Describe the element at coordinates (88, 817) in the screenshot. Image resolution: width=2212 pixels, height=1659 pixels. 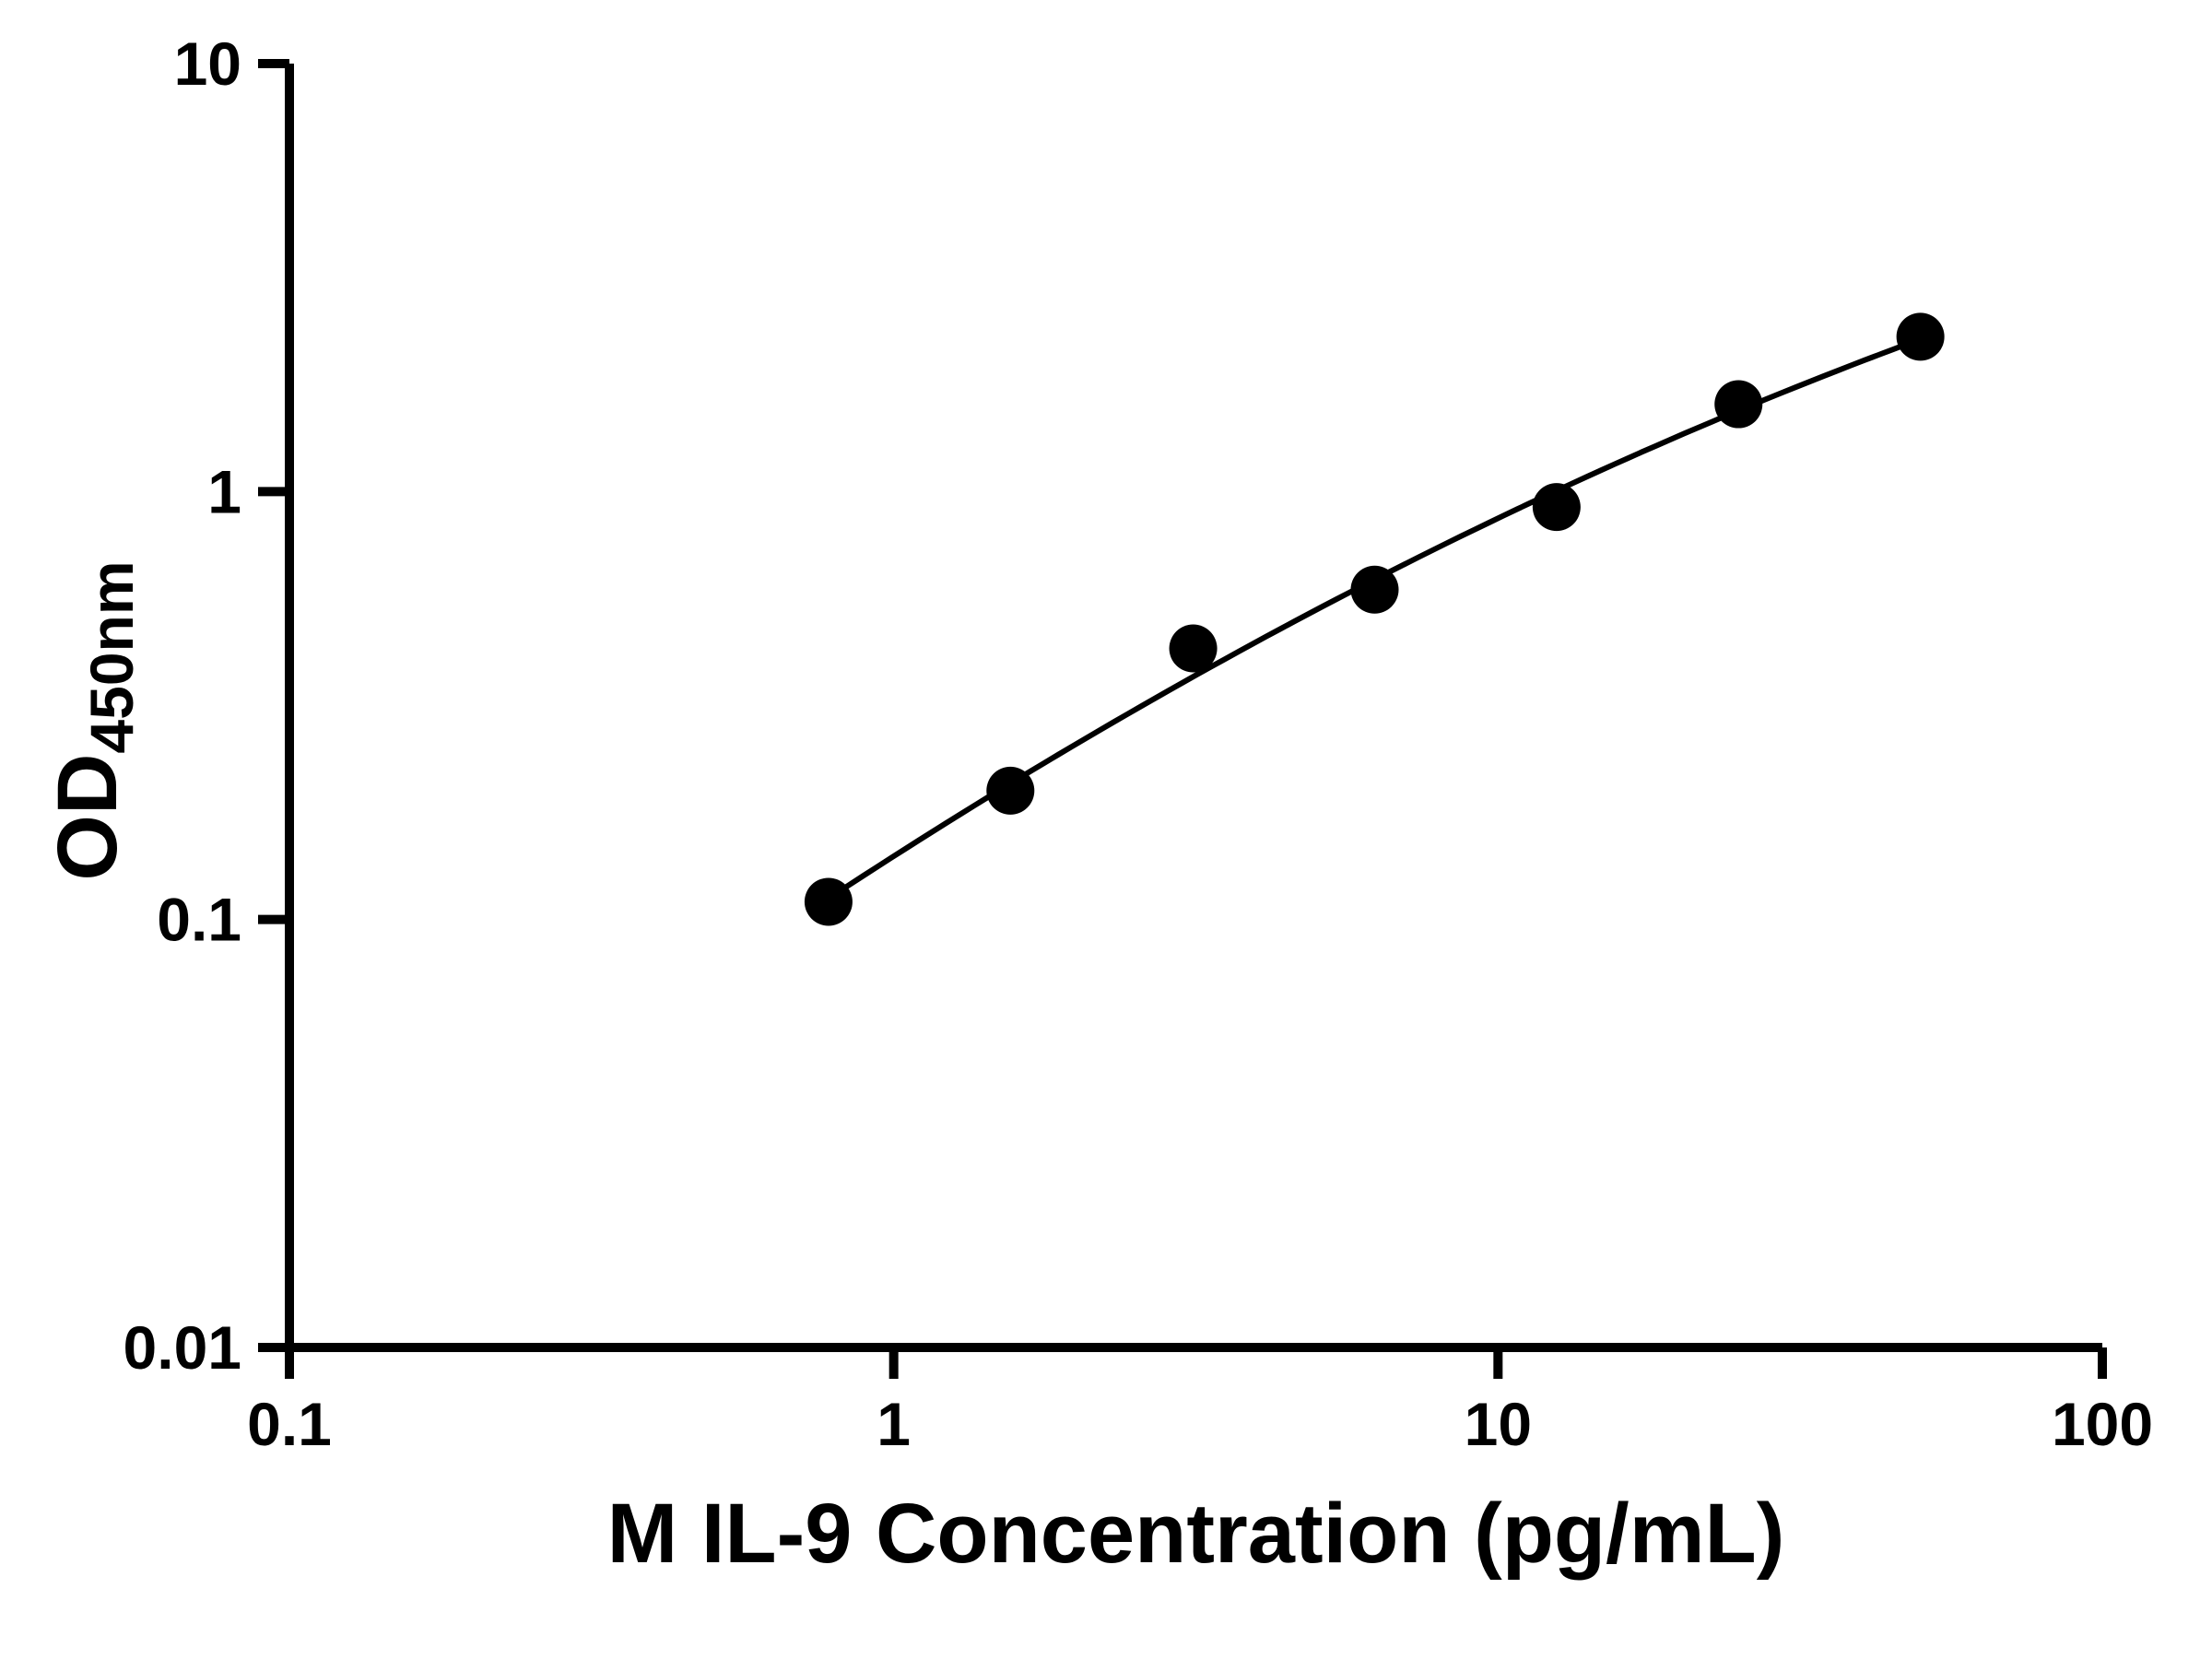
I see `y-axis-title-main: OD` at that location.